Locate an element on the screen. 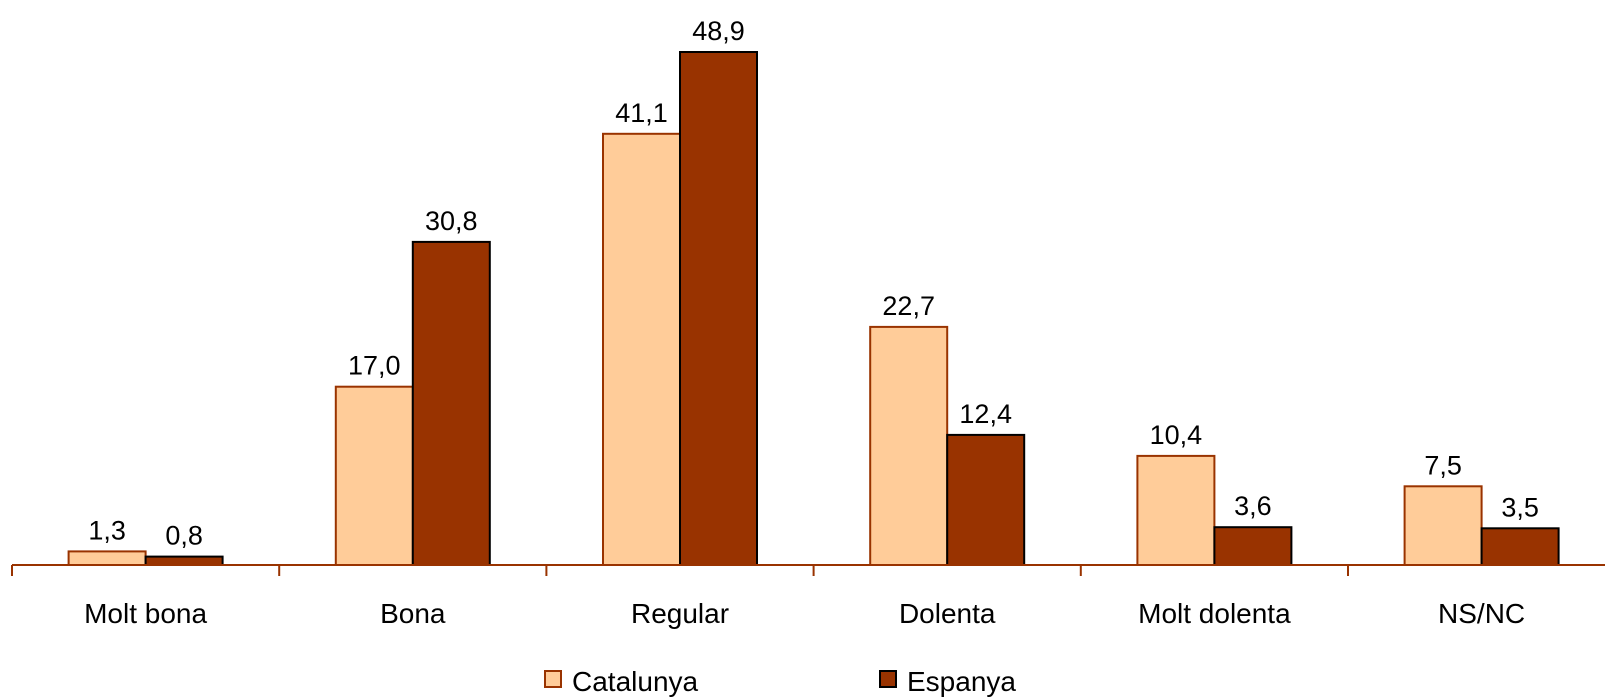 This screenshot has width=1605, height=698. bar-espanya-regular is located at coordinates (718, 308).